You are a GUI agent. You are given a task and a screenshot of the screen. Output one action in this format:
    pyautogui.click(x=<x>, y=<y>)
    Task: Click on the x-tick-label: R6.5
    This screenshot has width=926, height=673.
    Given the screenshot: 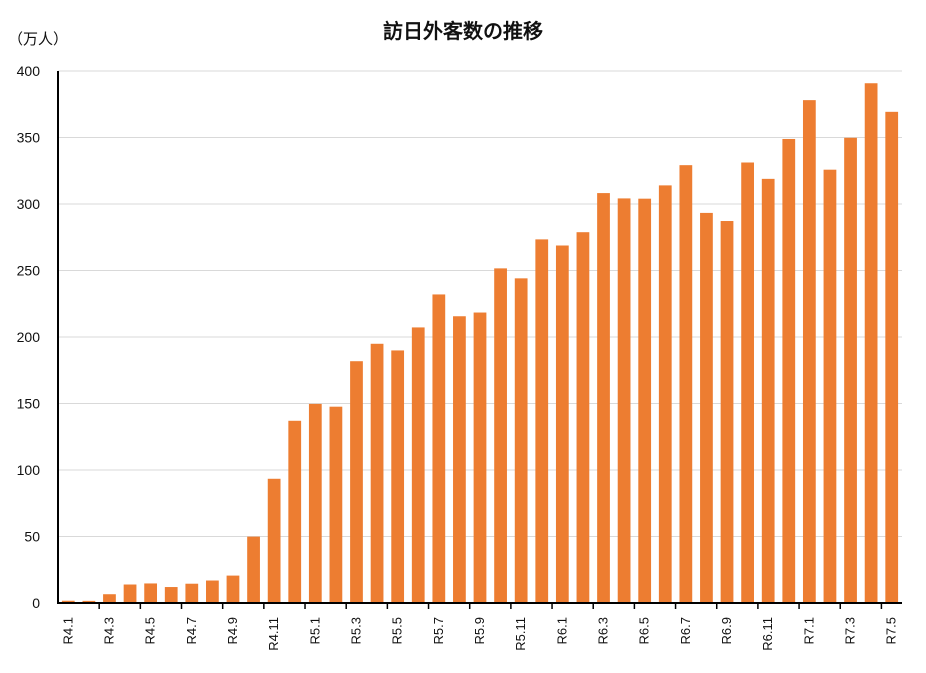 What is the action you would take?
    pyautogui.click(x=644, y=630)
    